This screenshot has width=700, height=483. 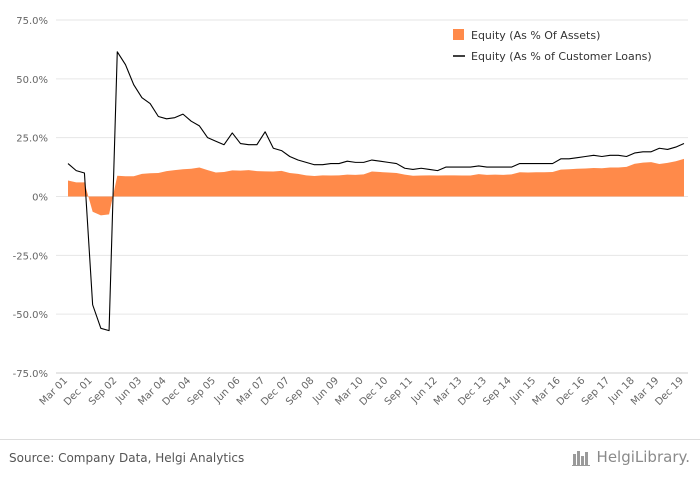 What do you see at coordinates (535, 35) in the screenshot?
I see `legend-label-area: Equity (As % Of Assets)` at bounding box center [535, 35].